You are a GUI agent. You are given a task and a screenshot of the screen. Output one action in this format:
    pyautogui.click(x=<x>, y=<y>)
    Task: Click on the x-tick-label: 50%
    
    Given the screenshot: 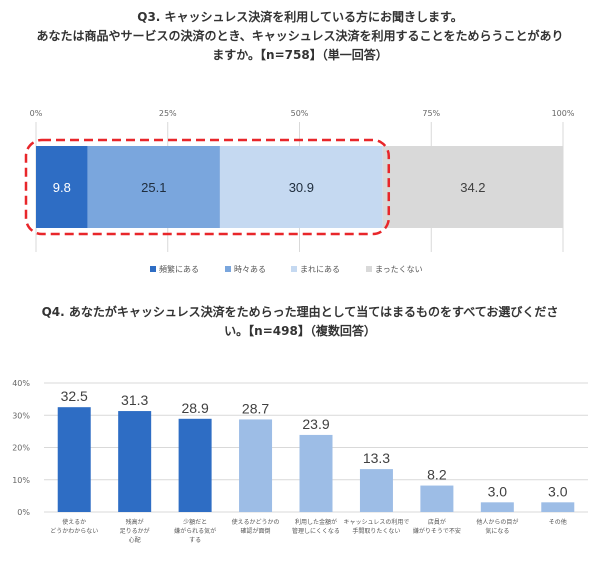 What is the action you would take?
    pyautogui.click(x=300, y=113)
    